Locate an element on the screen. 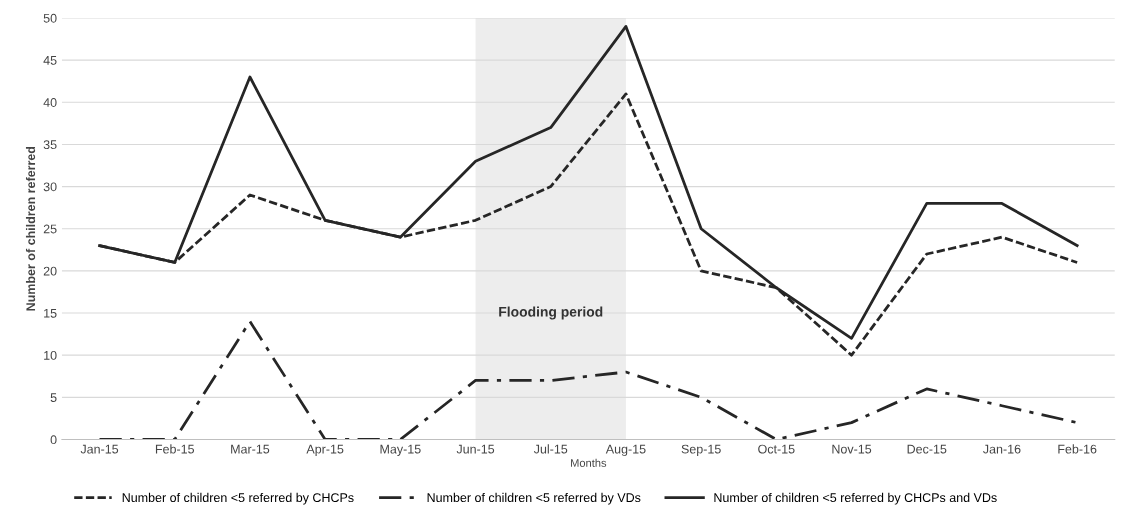 The width and height of the screenshot is (1126, 514). y-tick-label: 15 is located at coordinates (50, 313).